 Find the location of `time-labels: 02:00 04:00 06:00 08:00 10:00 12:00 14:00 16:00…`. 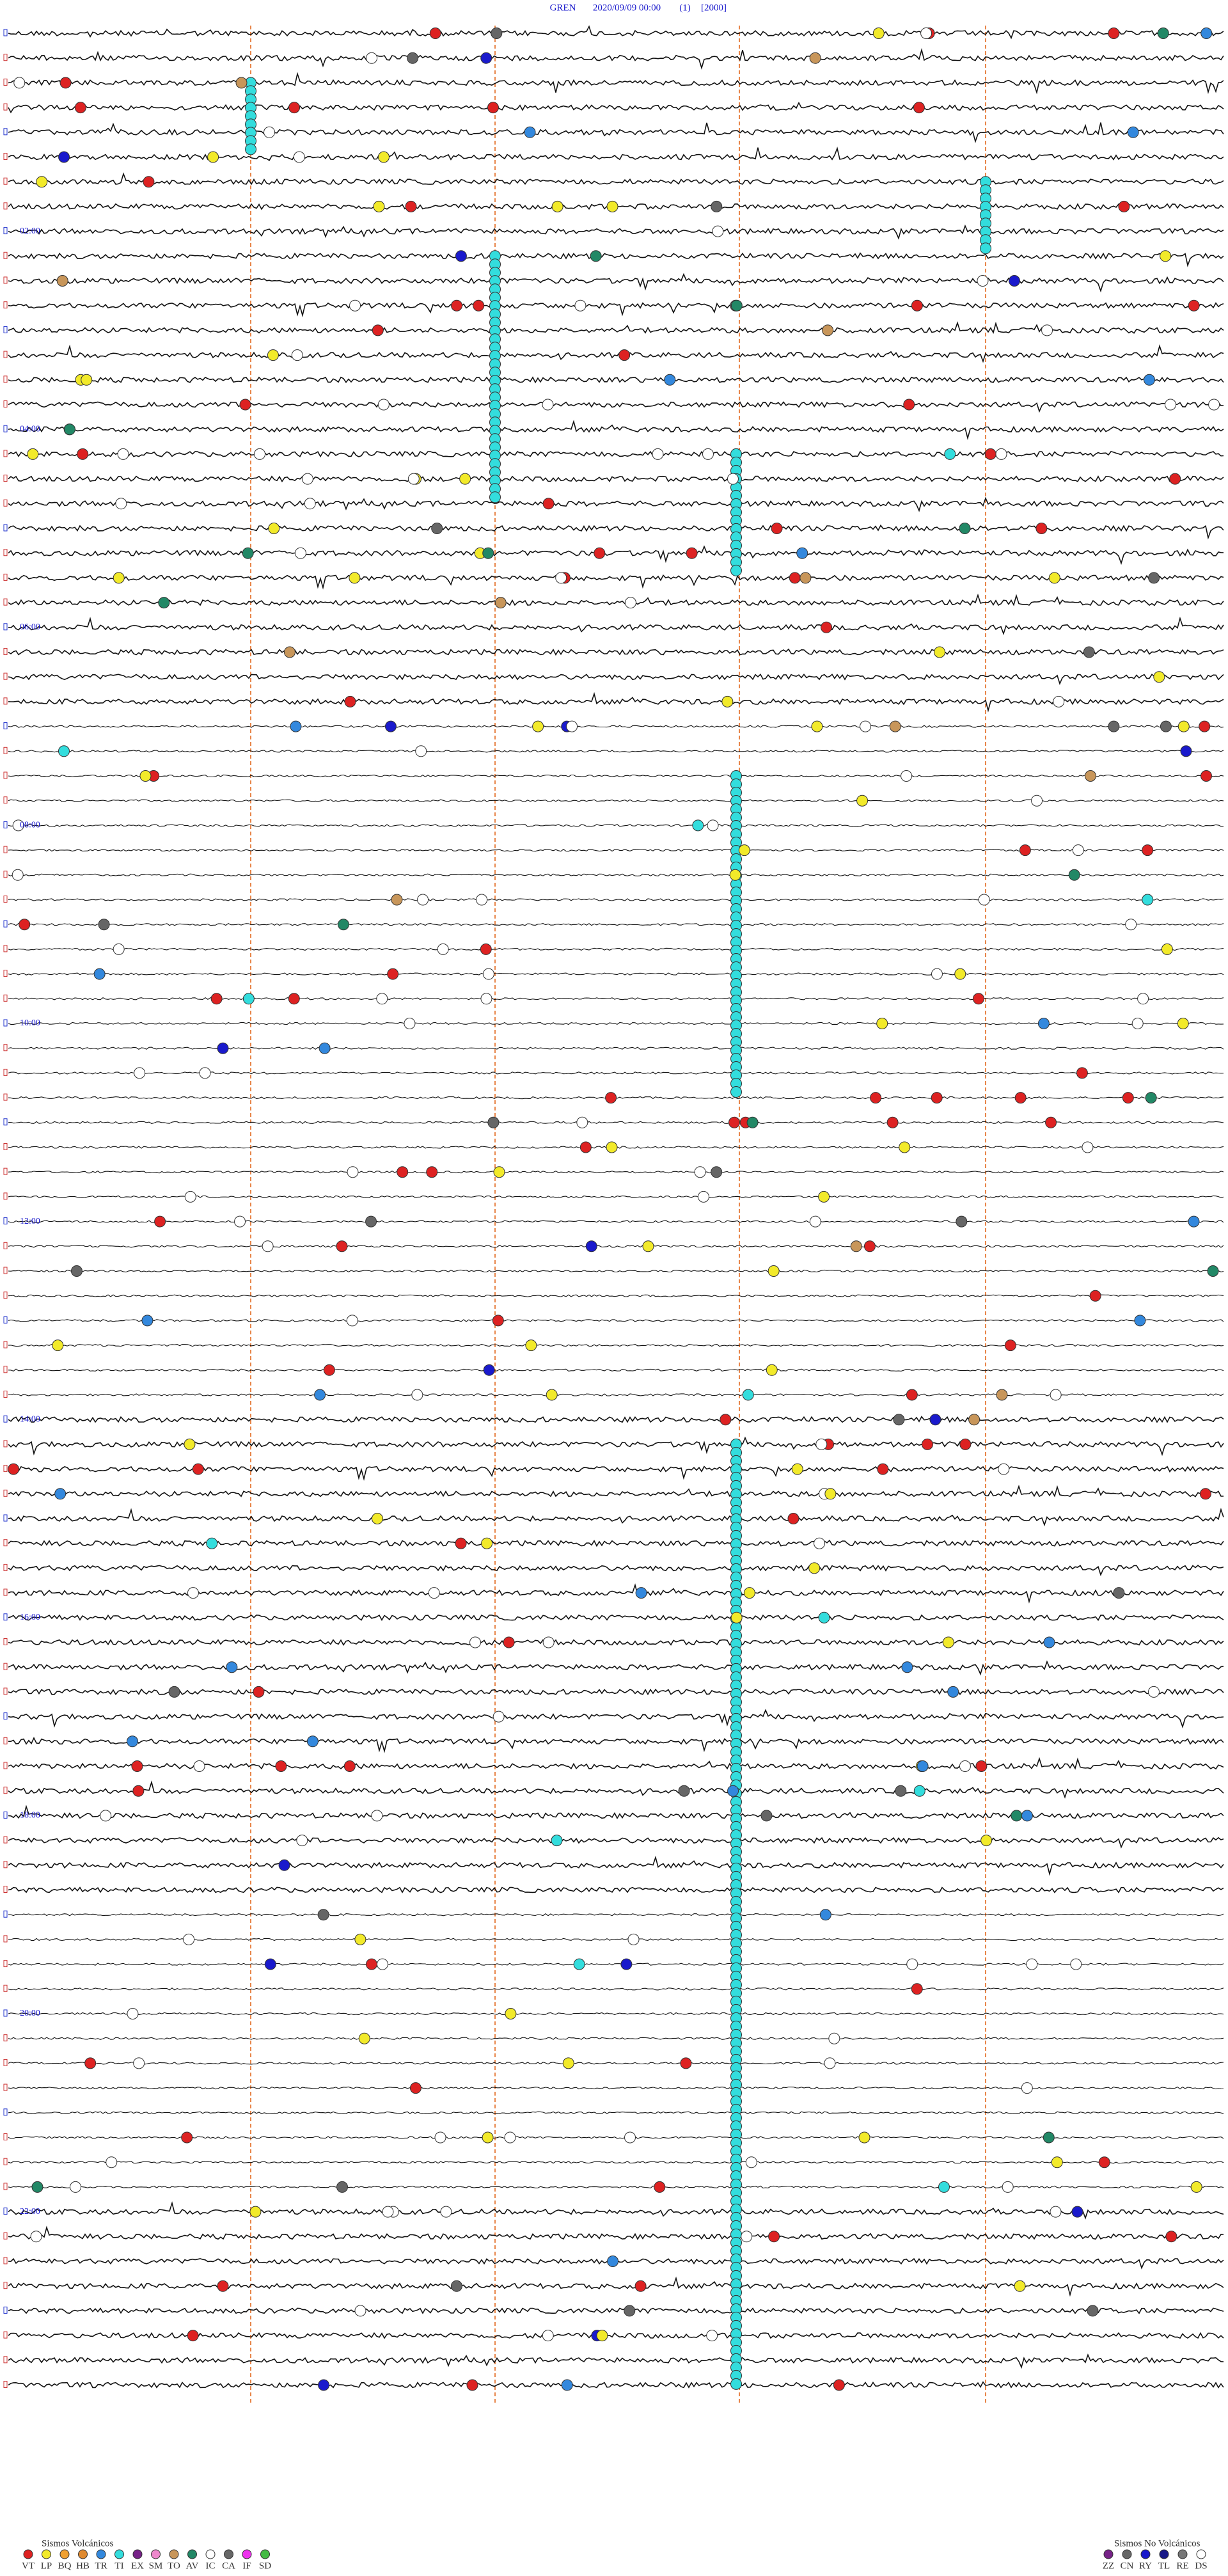

time-labels: 02:00 04:00 06:00 08:00 10:00 12:00 14:00 16:00… is located at coordinates (30, 1221).